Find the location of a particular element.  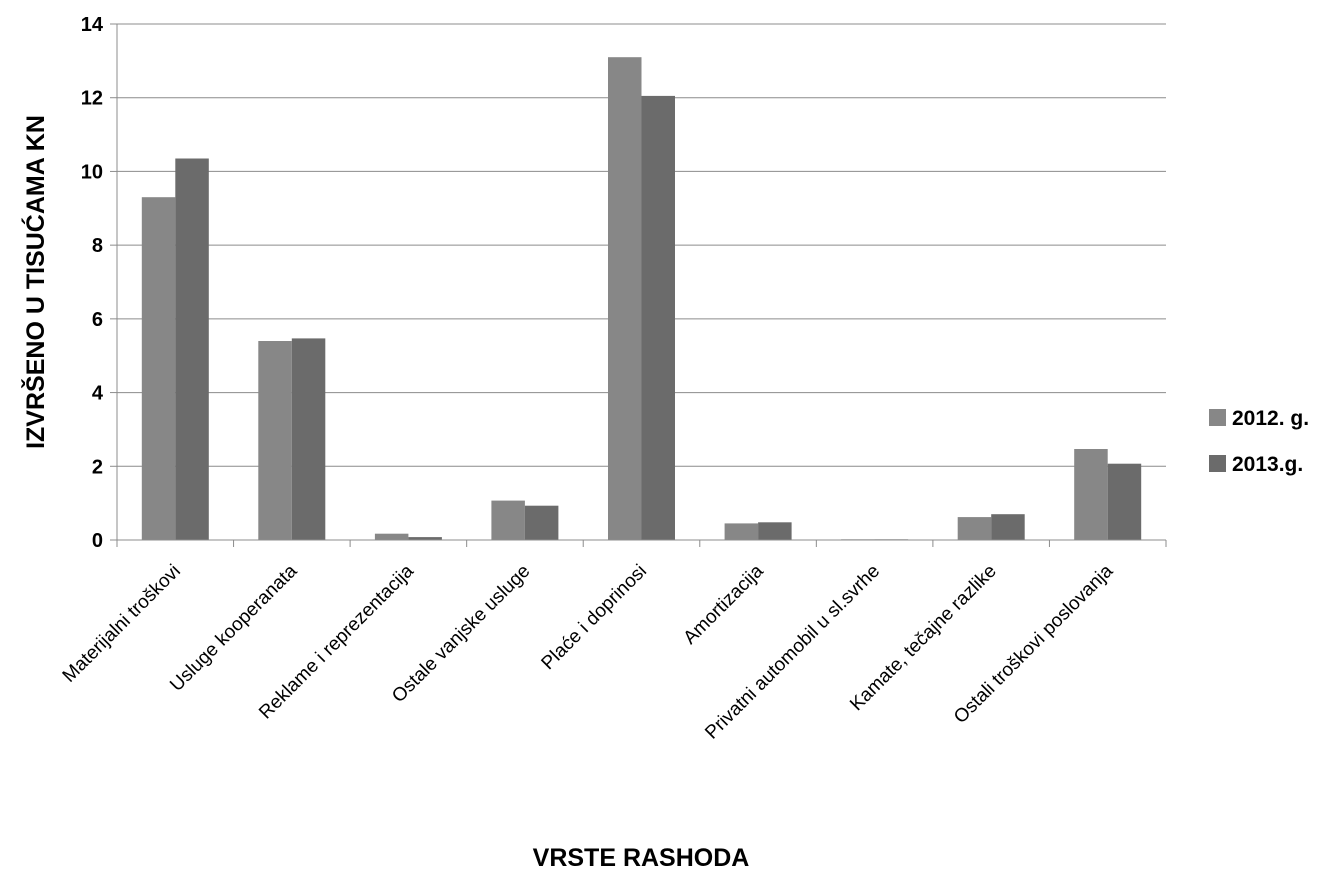

y-axis-title: IZVRŠENO U TISUĆAMA KN is located at coordinates (35, 282).